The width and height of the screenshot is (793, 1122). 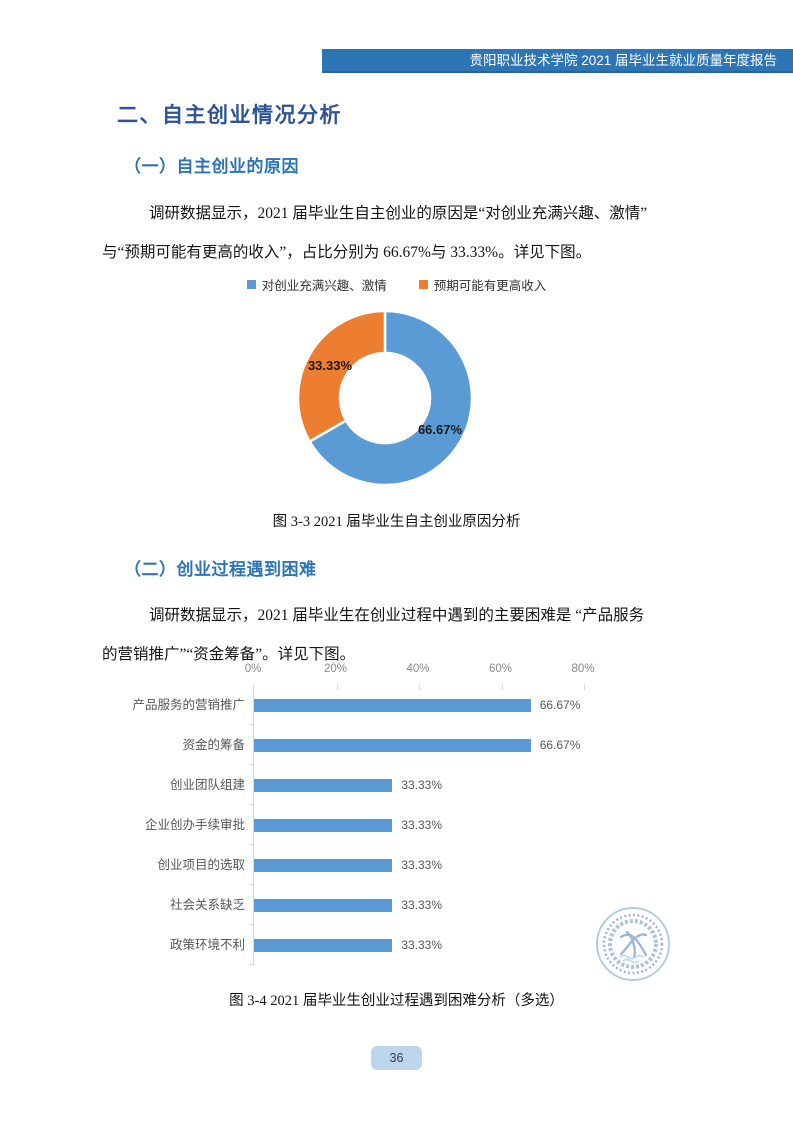 I want to click on page-number: 36, so click(x=396, y=1058).